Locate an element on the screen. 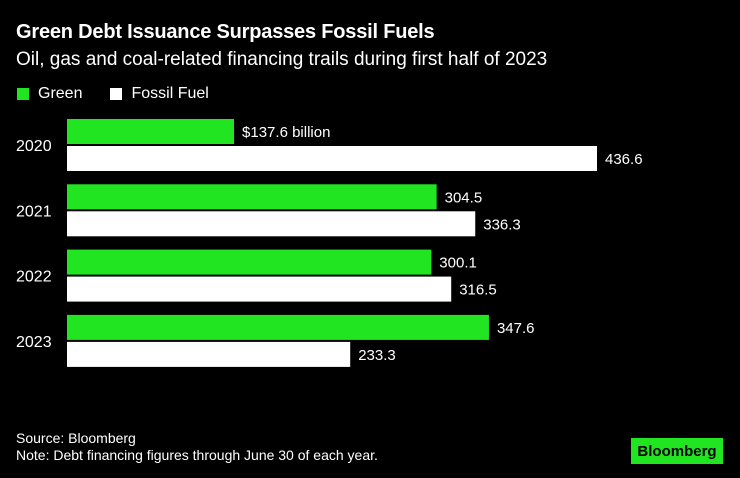  category-label-2023: 2023 is located at coordinates (34, 342).